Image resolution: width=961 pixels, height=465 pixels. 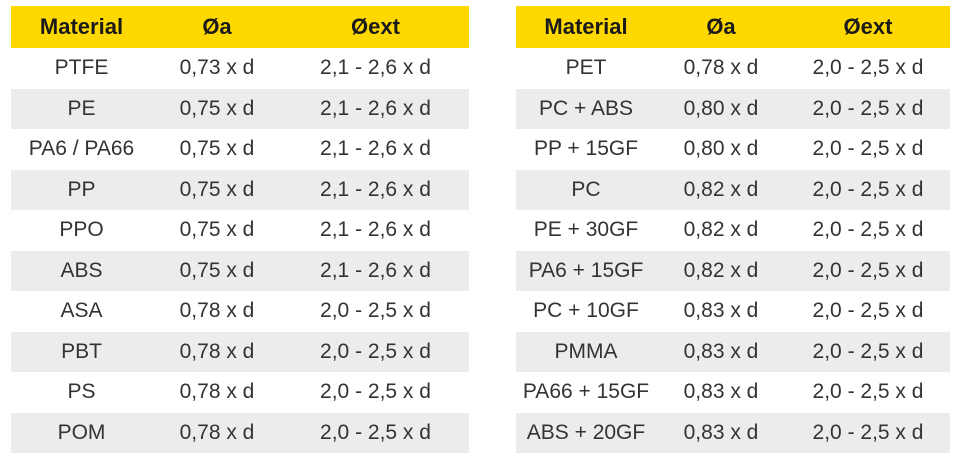 I want to click on table-row: PTFE 0,73 x d 2,1 - 2,6 x d, so click(x=240, y=68).